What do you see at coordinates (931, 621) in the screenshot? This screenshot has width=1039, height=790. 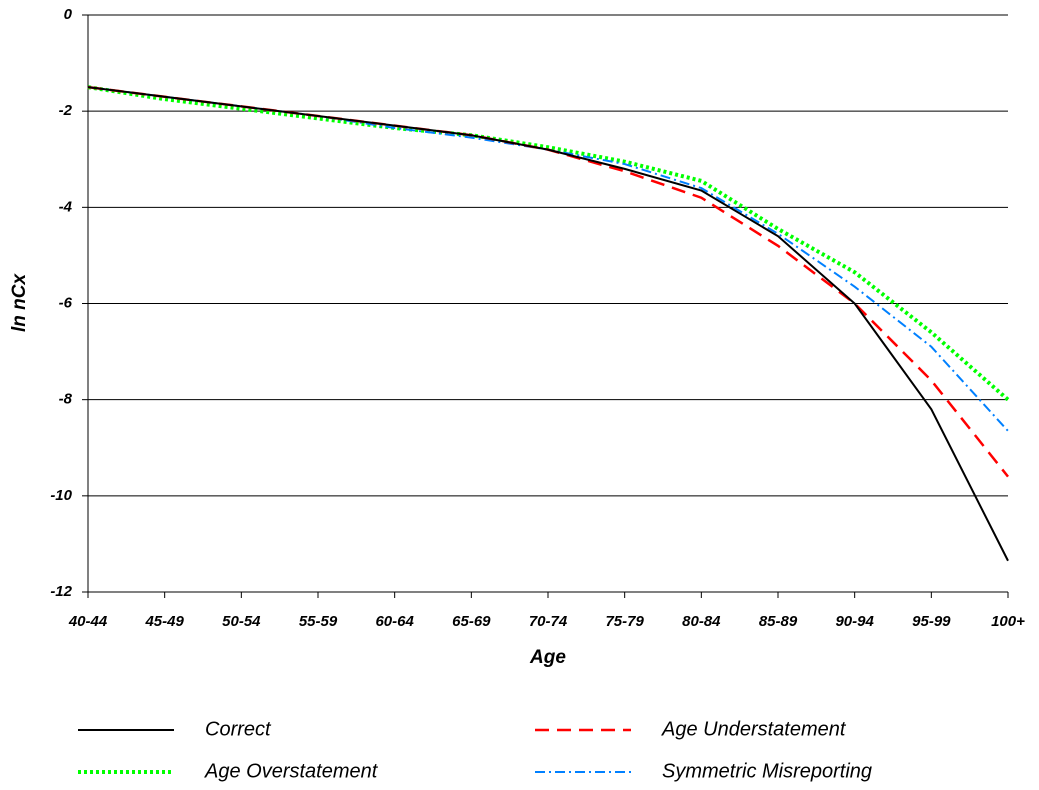 I see `x-tick-label: 95-99` at bounding box center [931, 621].